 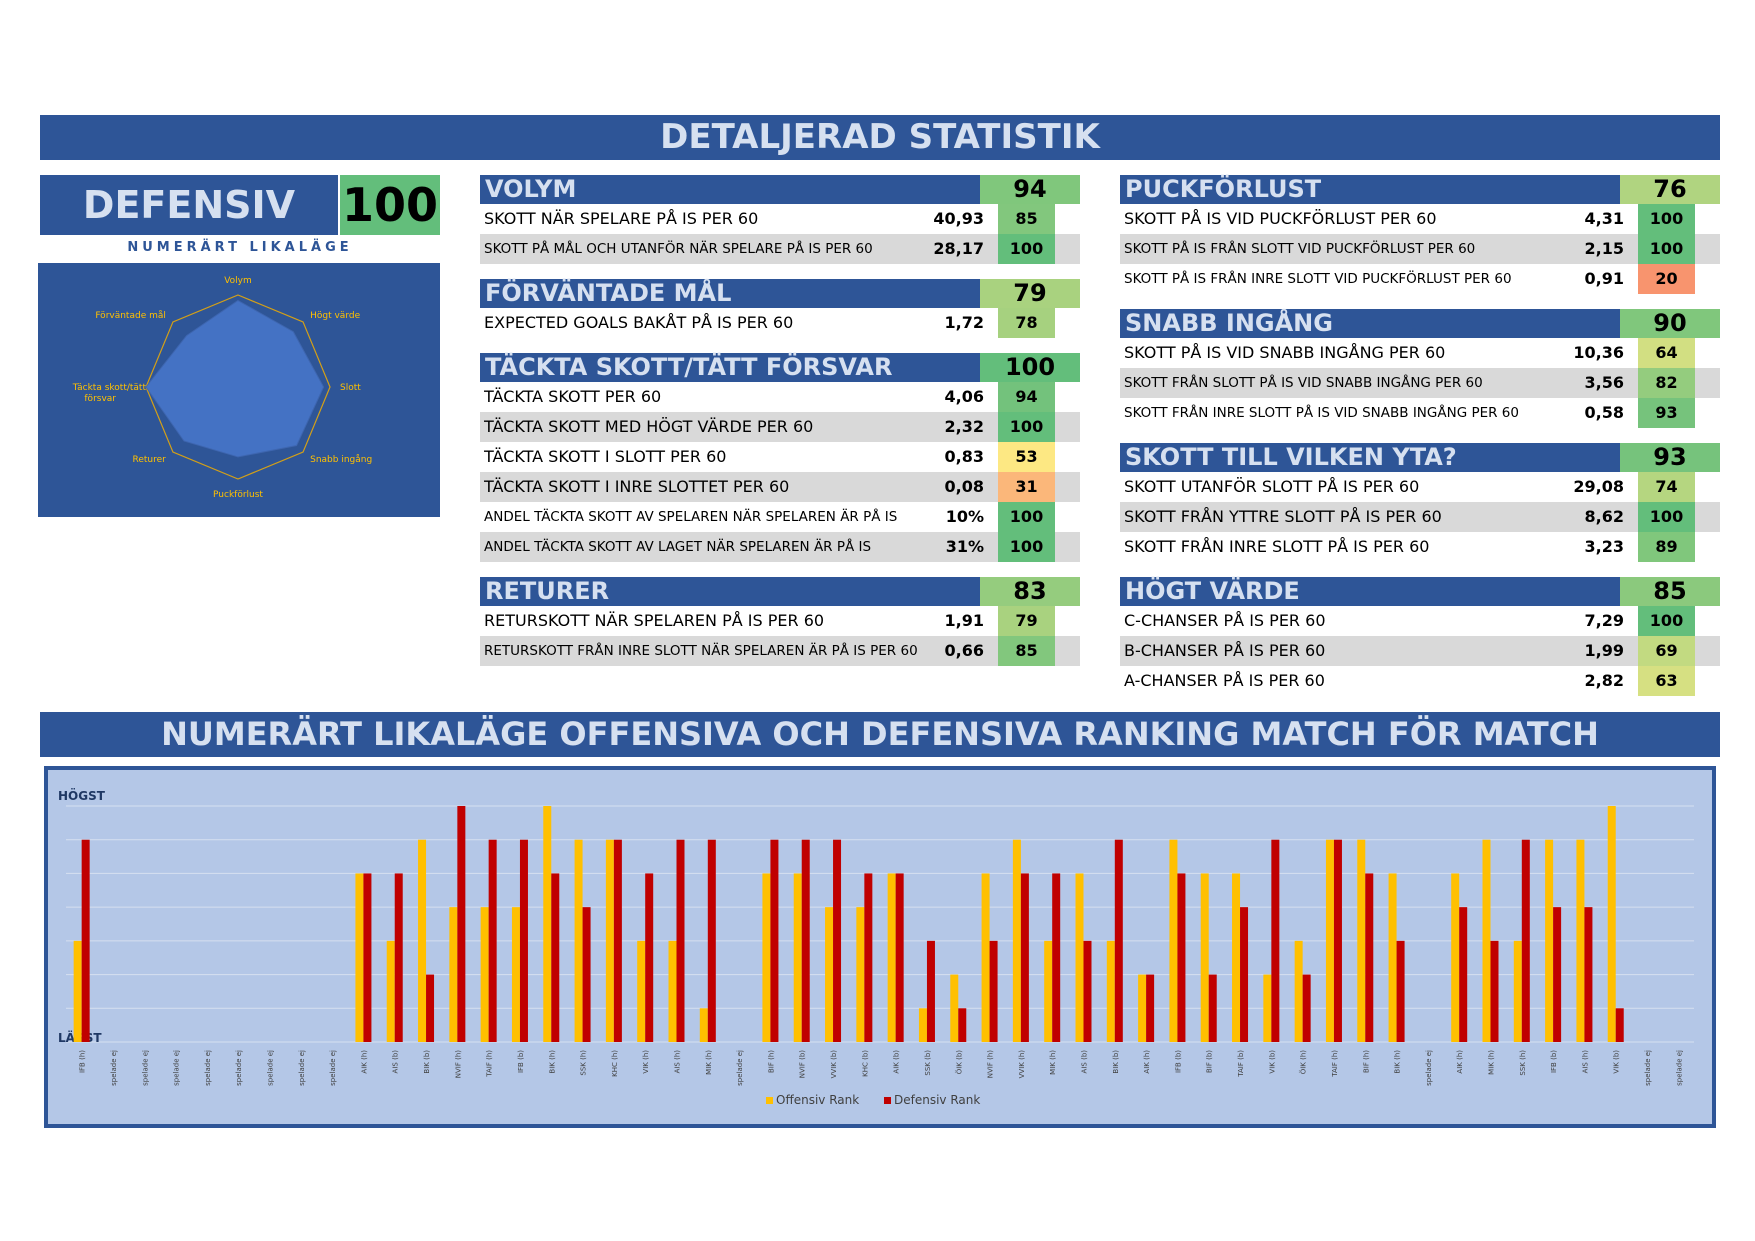 I want to click on x-tick-label: NVIF (h), so click(x=458, y=1064).